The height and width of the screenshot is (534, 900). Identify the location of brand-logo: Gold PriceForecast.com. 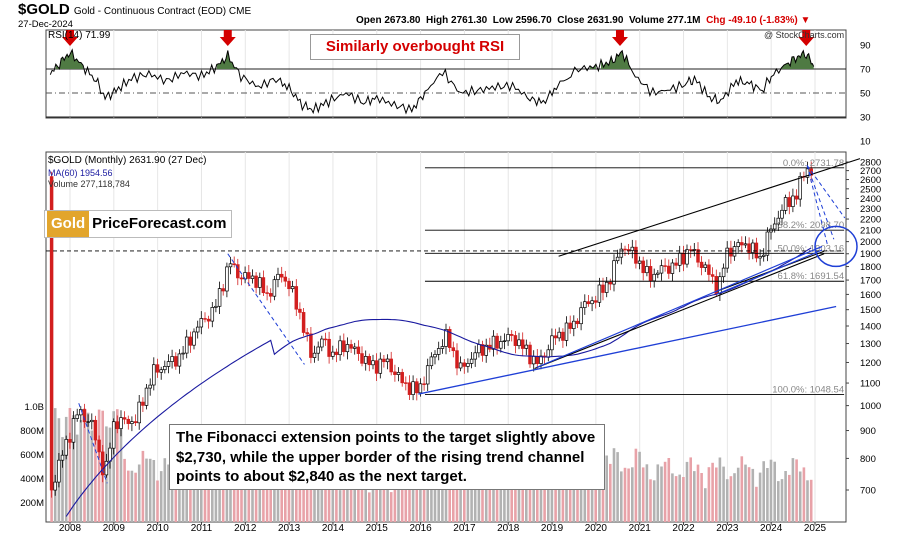
(138, 224).